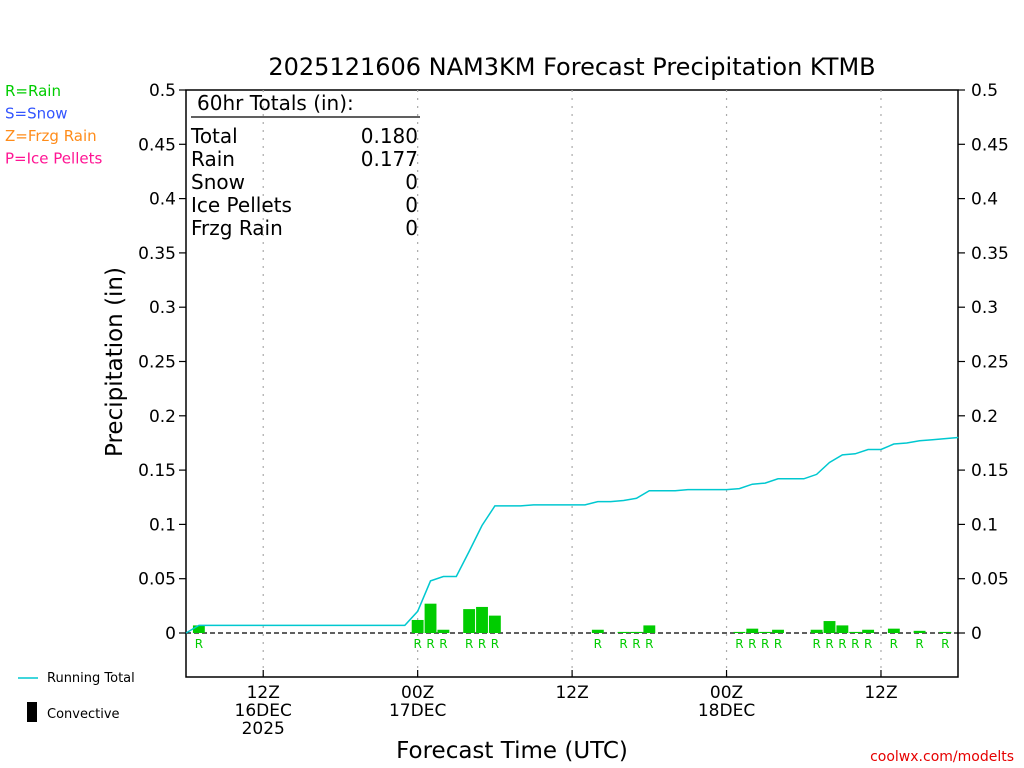 The image size is (1024, 768). Describe the element at coordinates (213, 159) in the screenshot. I see `totals-row-label: Rain` at that location.